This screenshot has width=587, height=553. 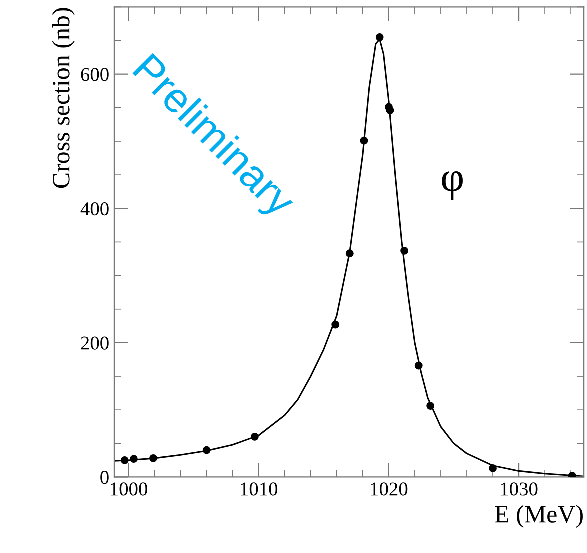 I want to click on y-tick-label: 600, so click(x=95, y=75).